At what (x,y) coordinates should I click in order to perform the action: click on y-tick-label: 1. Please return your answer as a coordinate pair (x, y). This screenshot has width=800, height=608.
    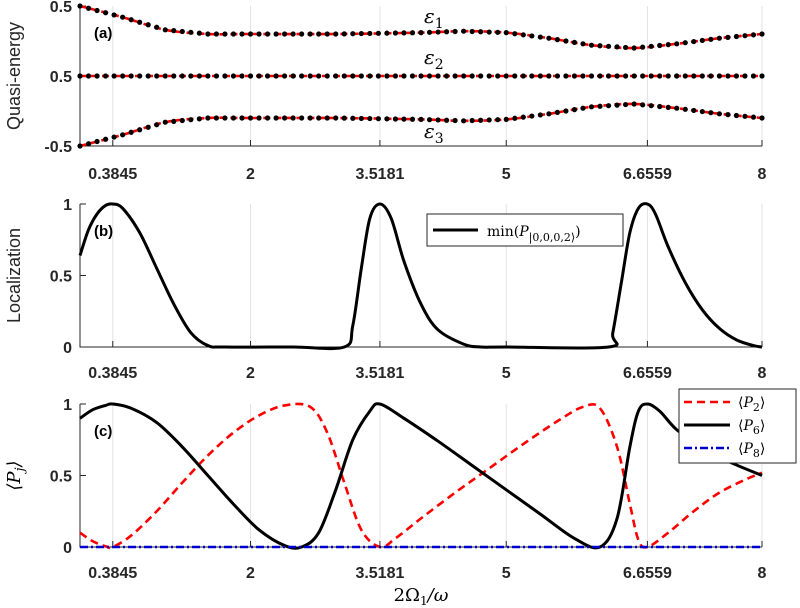
    Looking at the image, I should click on (67, 205).